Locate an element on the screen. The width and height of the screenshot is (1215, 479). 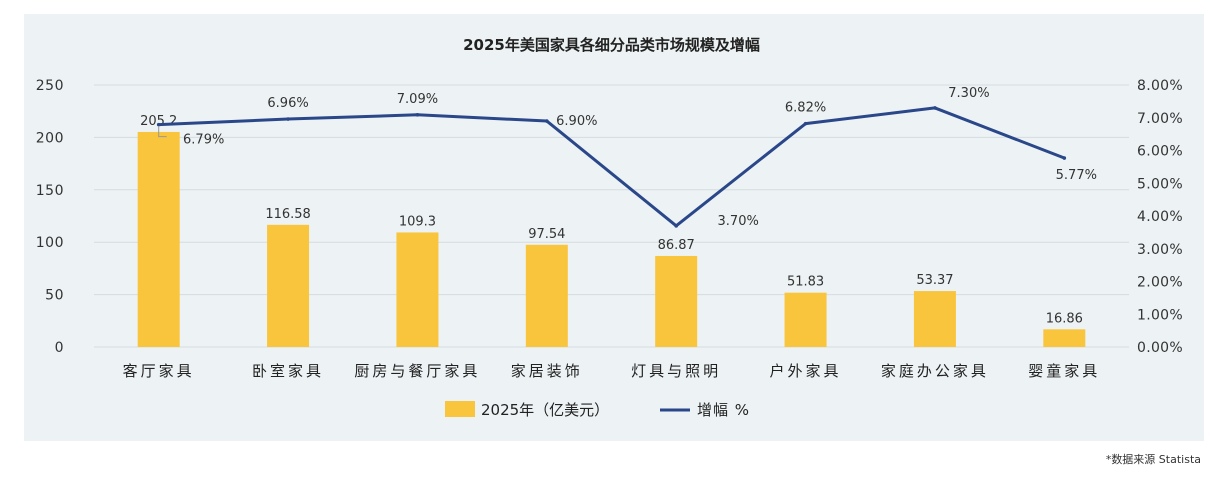
x-category-label: 婴童家具 is located at coordinates (1064, 371).